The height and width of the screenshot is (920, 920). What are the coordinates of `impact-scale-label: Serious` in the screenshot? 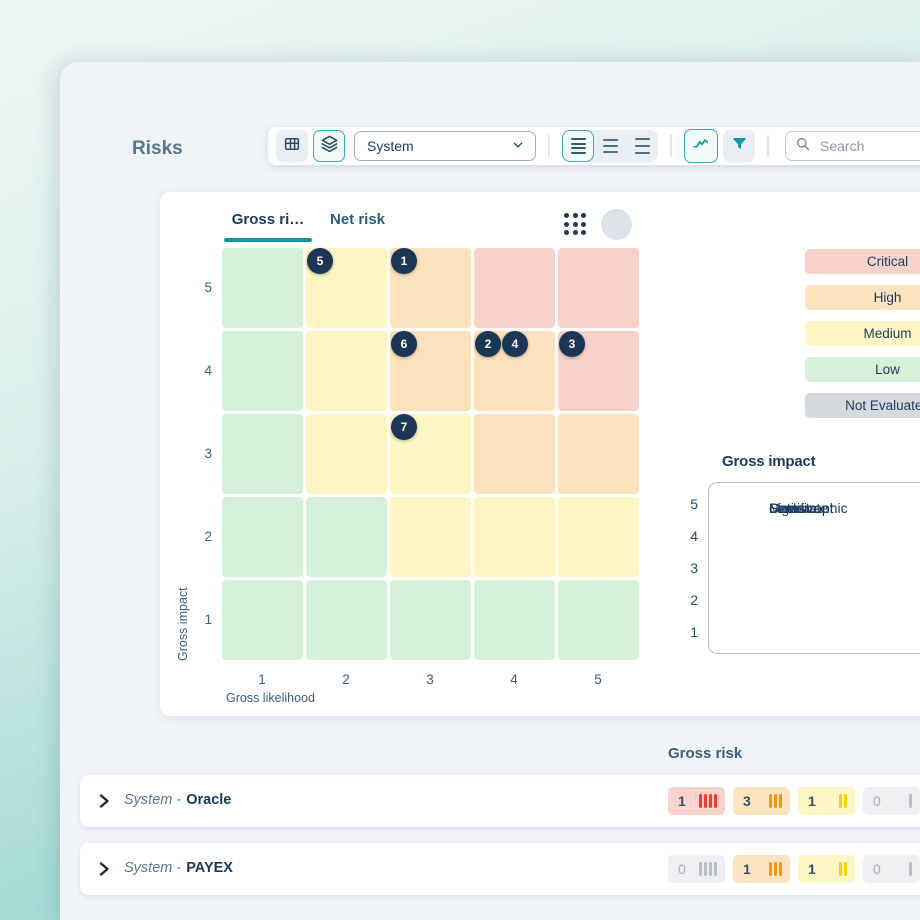 It's located at (793, 508).